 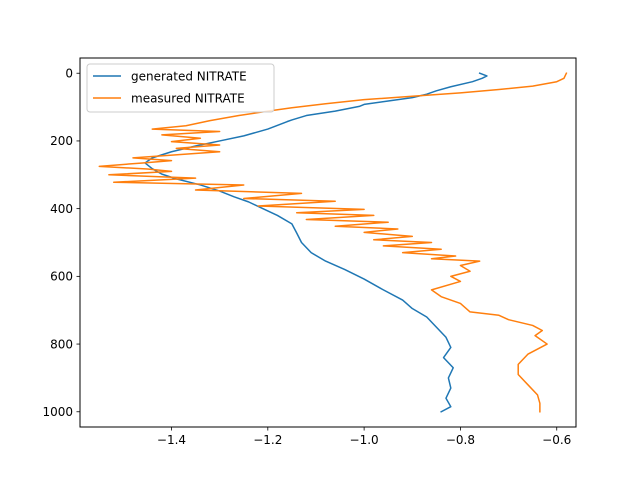 I want to click on x-tick-label: −1.0, so click(x=364, y=440).